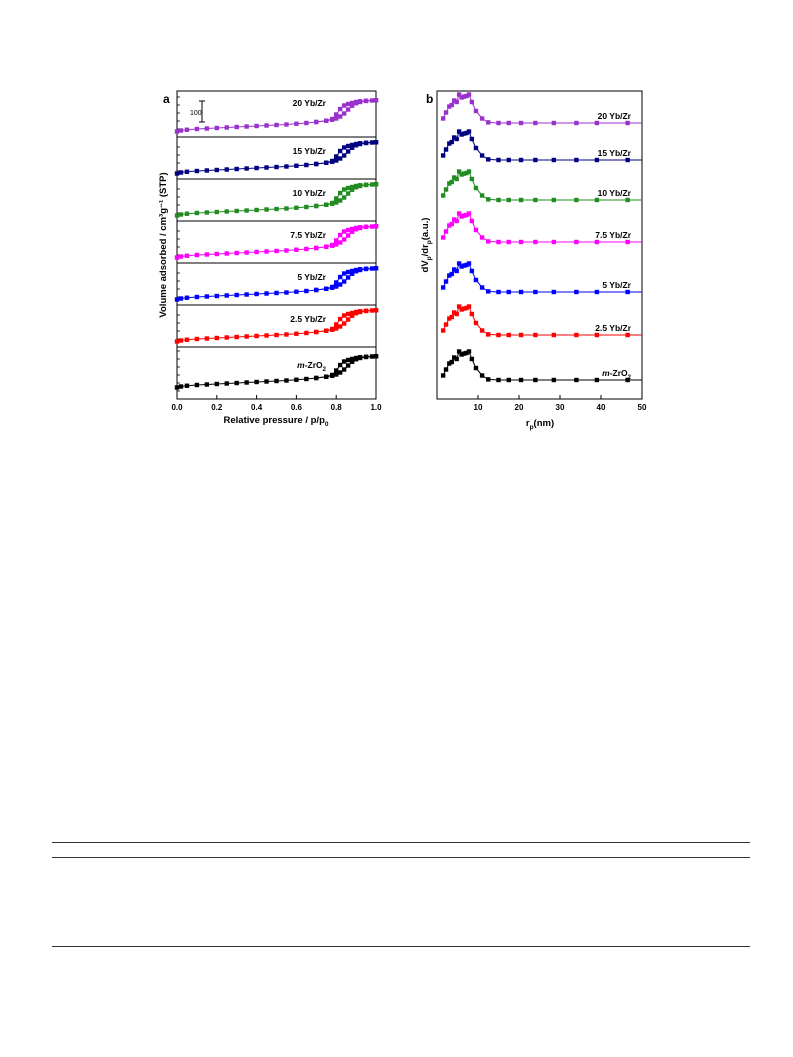  Describe the element at coordinates (308, 319) in the screenshot. I see `series-label: 2.5 Yb/Zr` at that location.